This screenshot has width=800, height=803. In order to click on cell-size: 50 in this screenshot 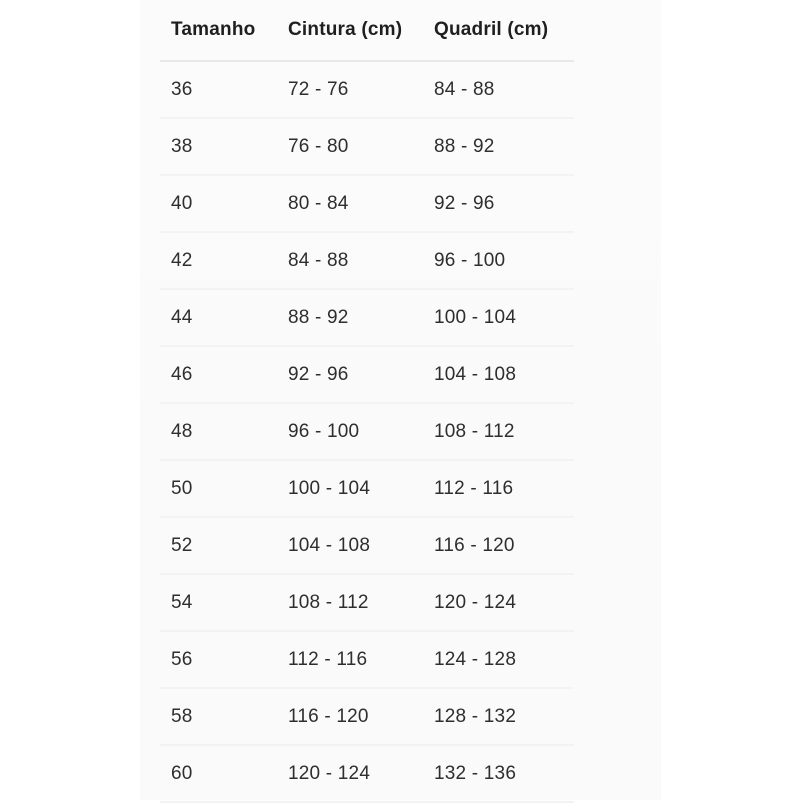, I will do `click(182, 488)`.